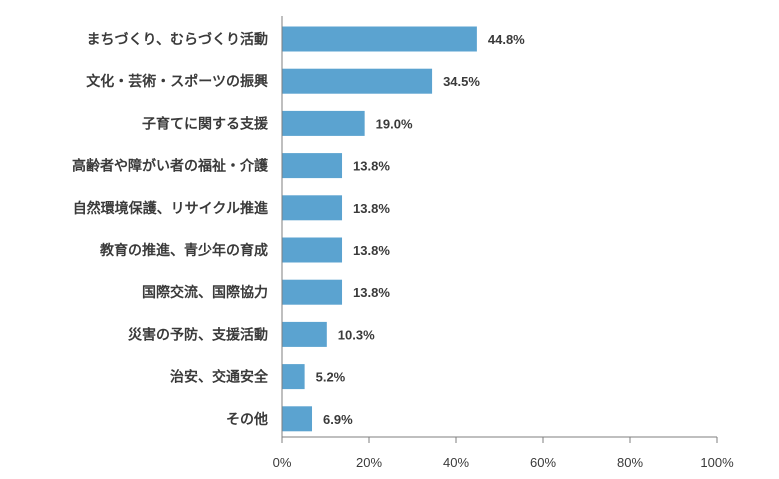 This screenshot has width=779, height=479. Describe the element at coordinates (456, 462) in the screenshot. I see `x-tick-label: 40%` at that location.